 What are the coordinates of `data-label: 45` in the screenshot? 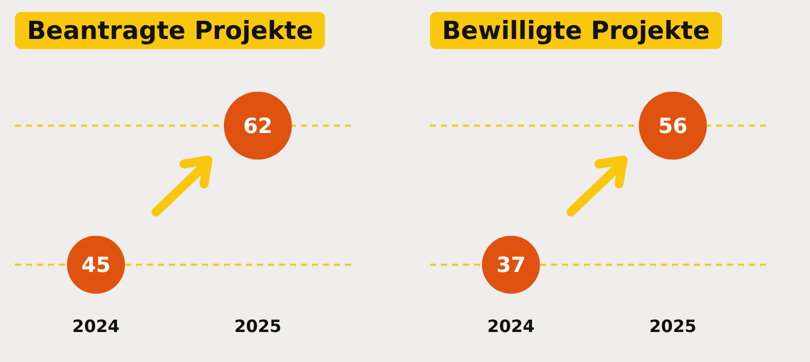 It's located at (96, 265).